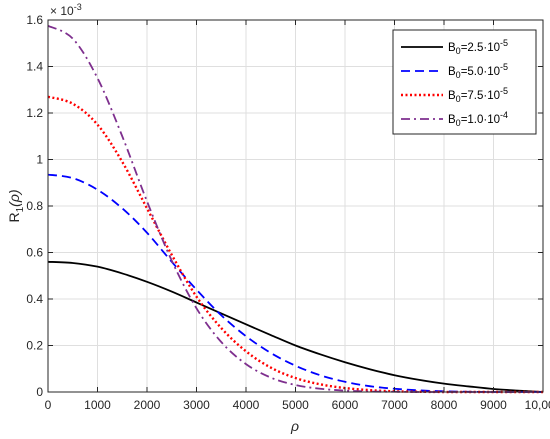  What do you see at coordinates (196, 405) in the screenshot?
I see `x-tick-label: 3000` at bounding box center [196, 405].